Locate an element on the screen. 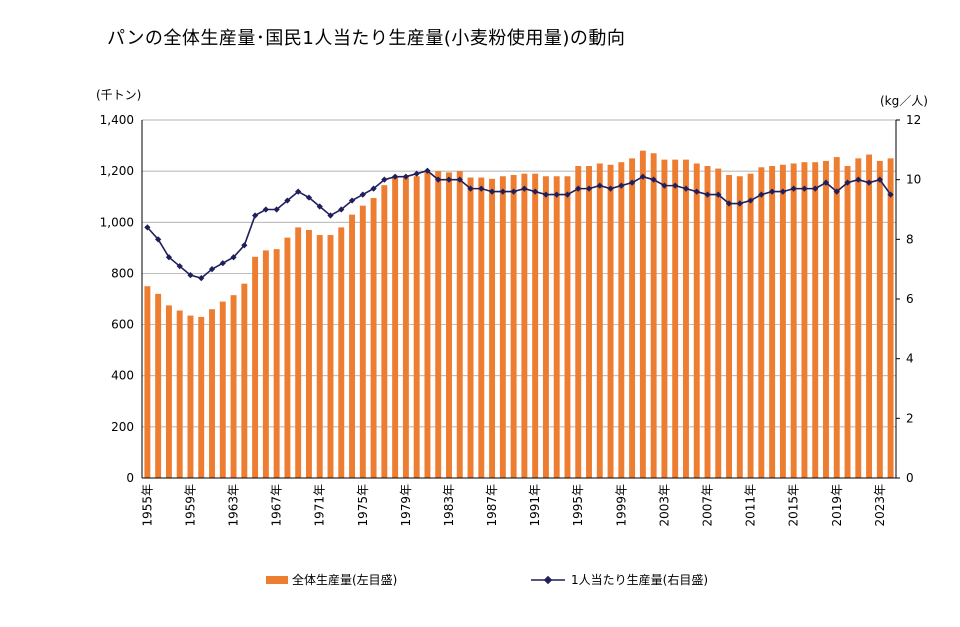 This screenshot has width=960, height=627. x-tick-label: 1995年 is located at coordinates (578, 505).